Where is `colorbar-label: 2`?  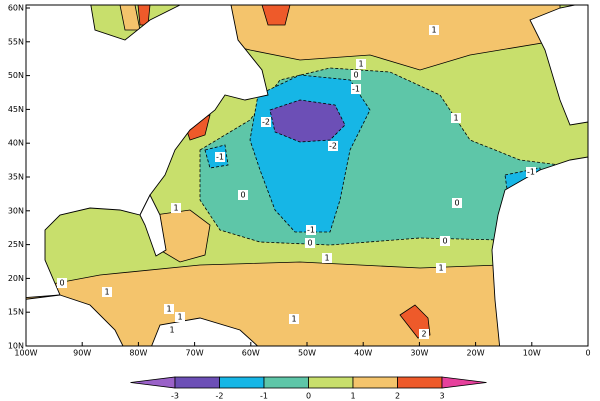
colorbar-label: 2 is located at coordinates (397, 396).